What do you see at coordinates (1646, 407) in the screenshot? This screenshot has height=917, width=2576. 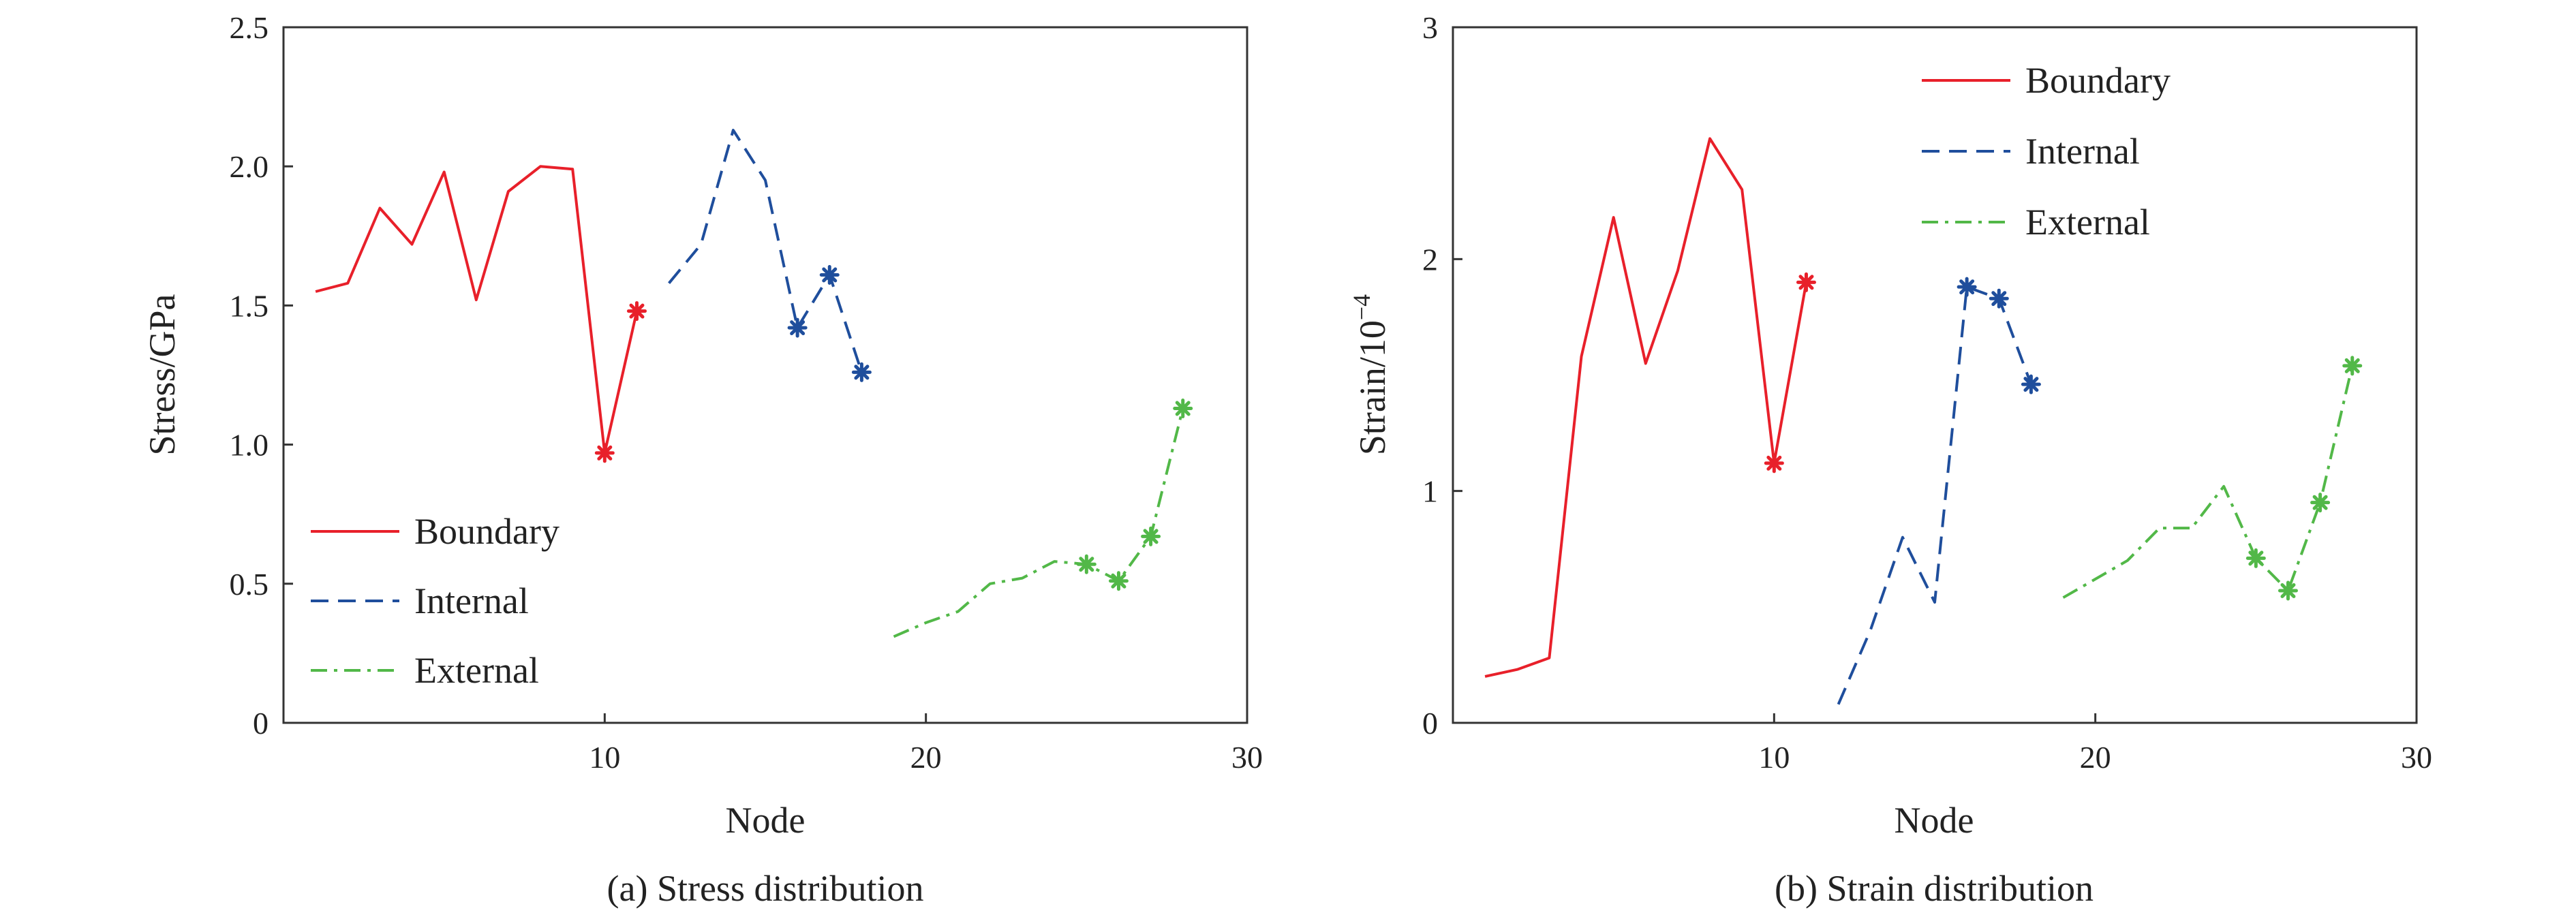 I see `strain-boundary-line` at bounding box center [1646, 407].